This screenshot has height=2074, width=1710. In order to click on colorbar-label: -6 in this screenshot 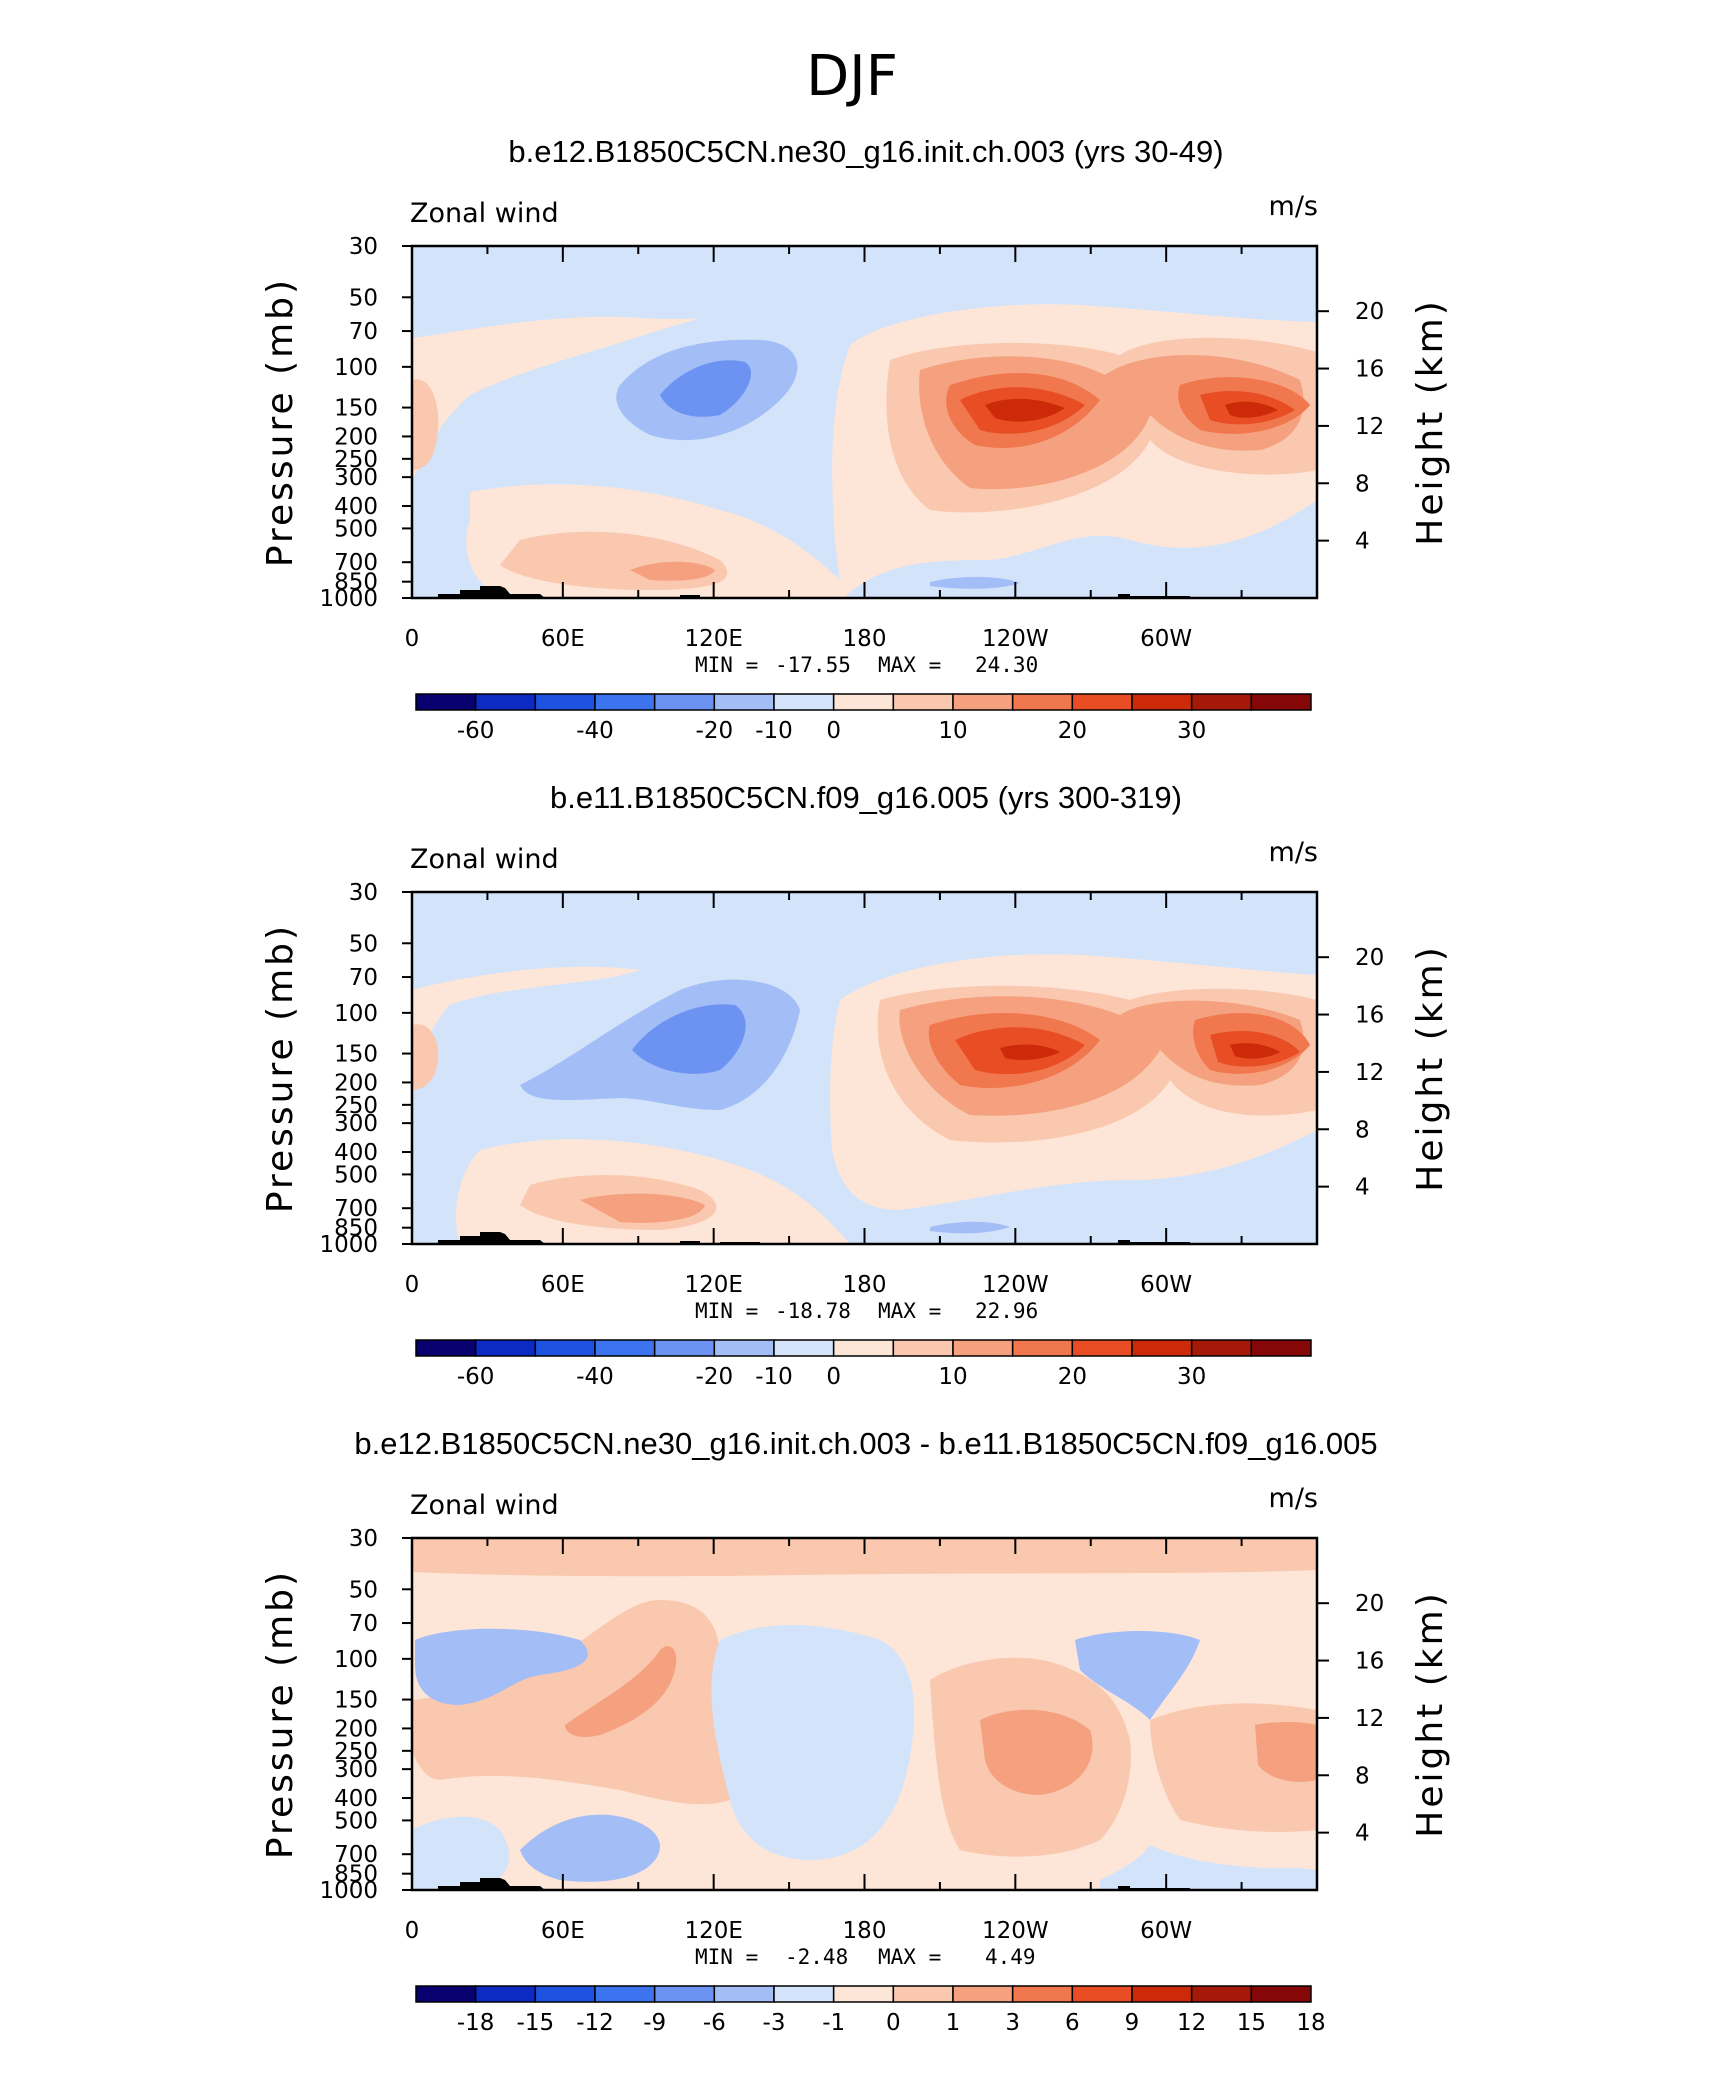, I will do `click(714, 2023)`.